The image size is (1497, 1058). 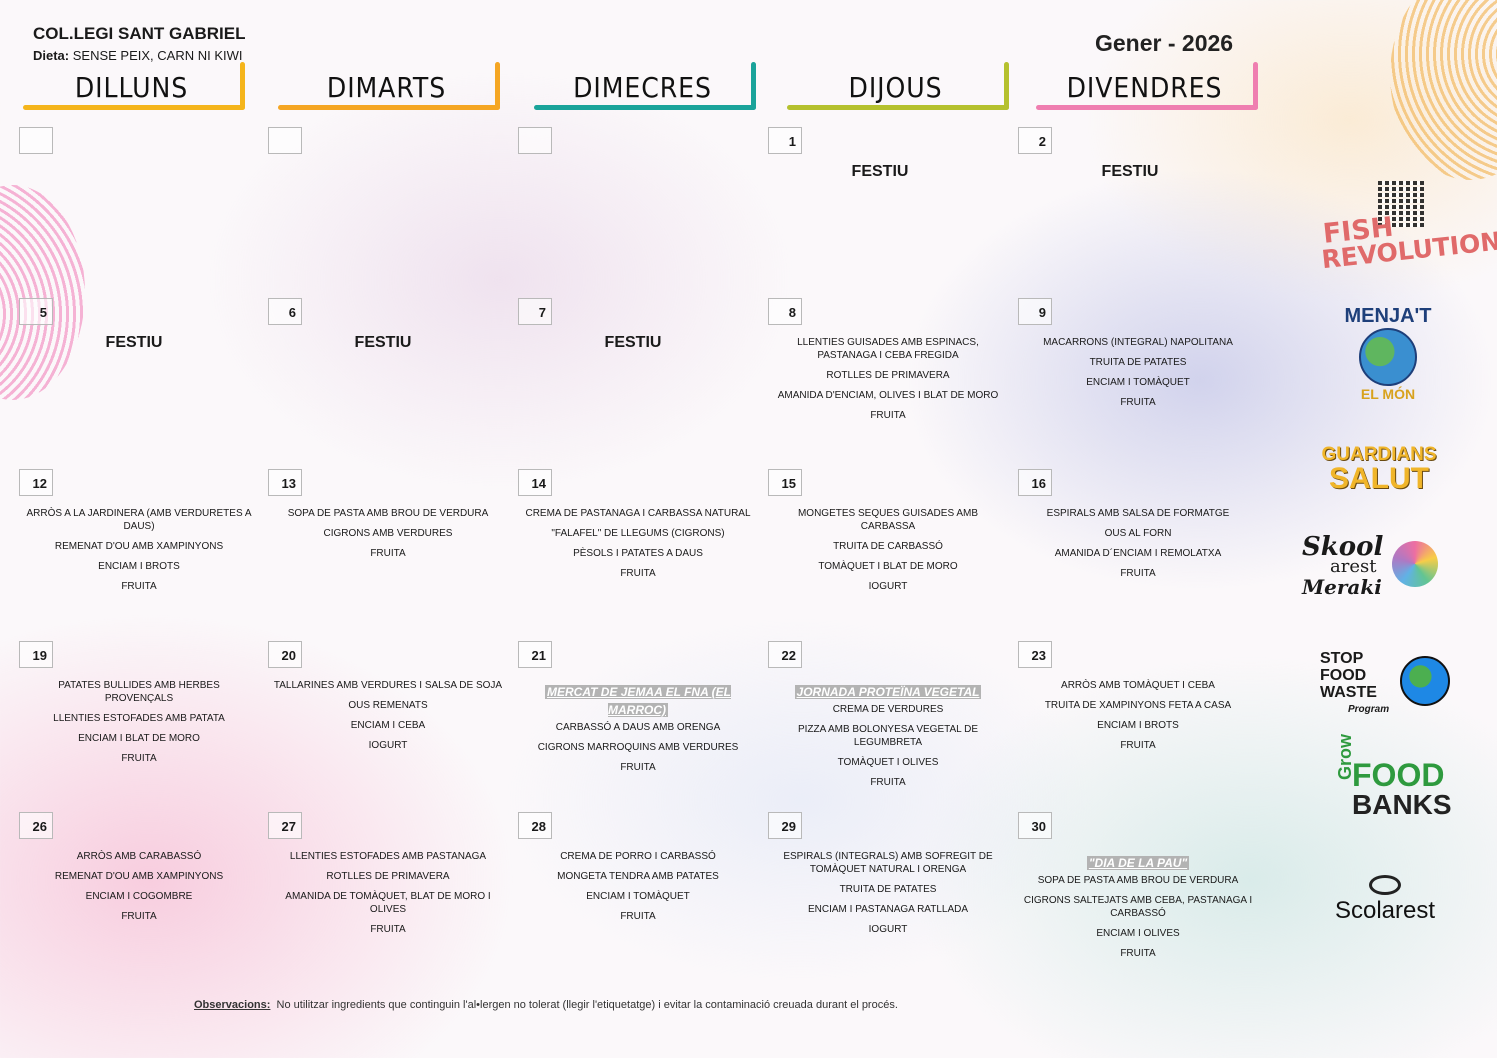 I want to click on menu-dish: OUS AL FORN, so click(x=1138, y=533).